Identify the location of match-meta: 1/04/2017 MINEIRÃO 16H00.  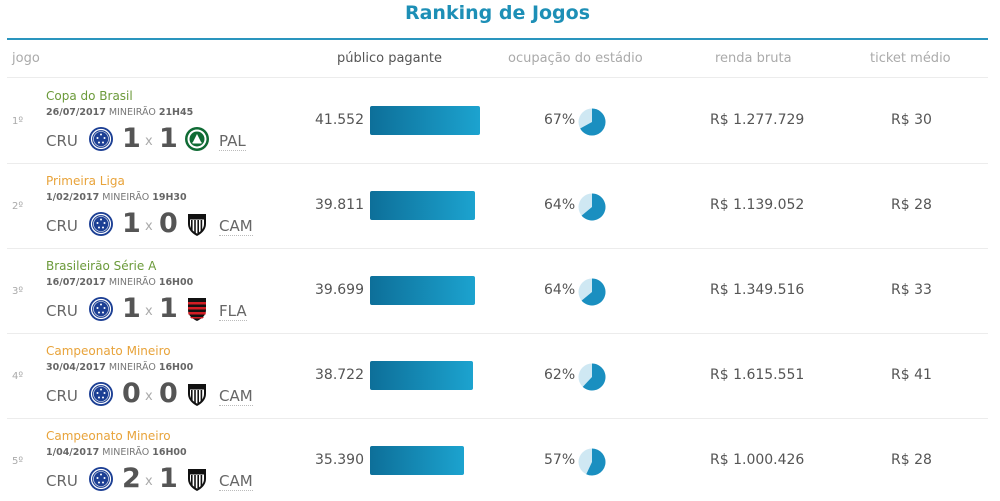
(116, 452).